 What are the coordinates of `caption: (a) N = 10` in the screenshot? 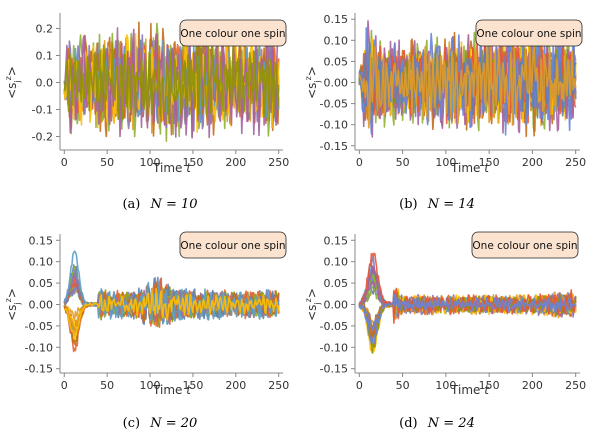 It's located at (159, 204).